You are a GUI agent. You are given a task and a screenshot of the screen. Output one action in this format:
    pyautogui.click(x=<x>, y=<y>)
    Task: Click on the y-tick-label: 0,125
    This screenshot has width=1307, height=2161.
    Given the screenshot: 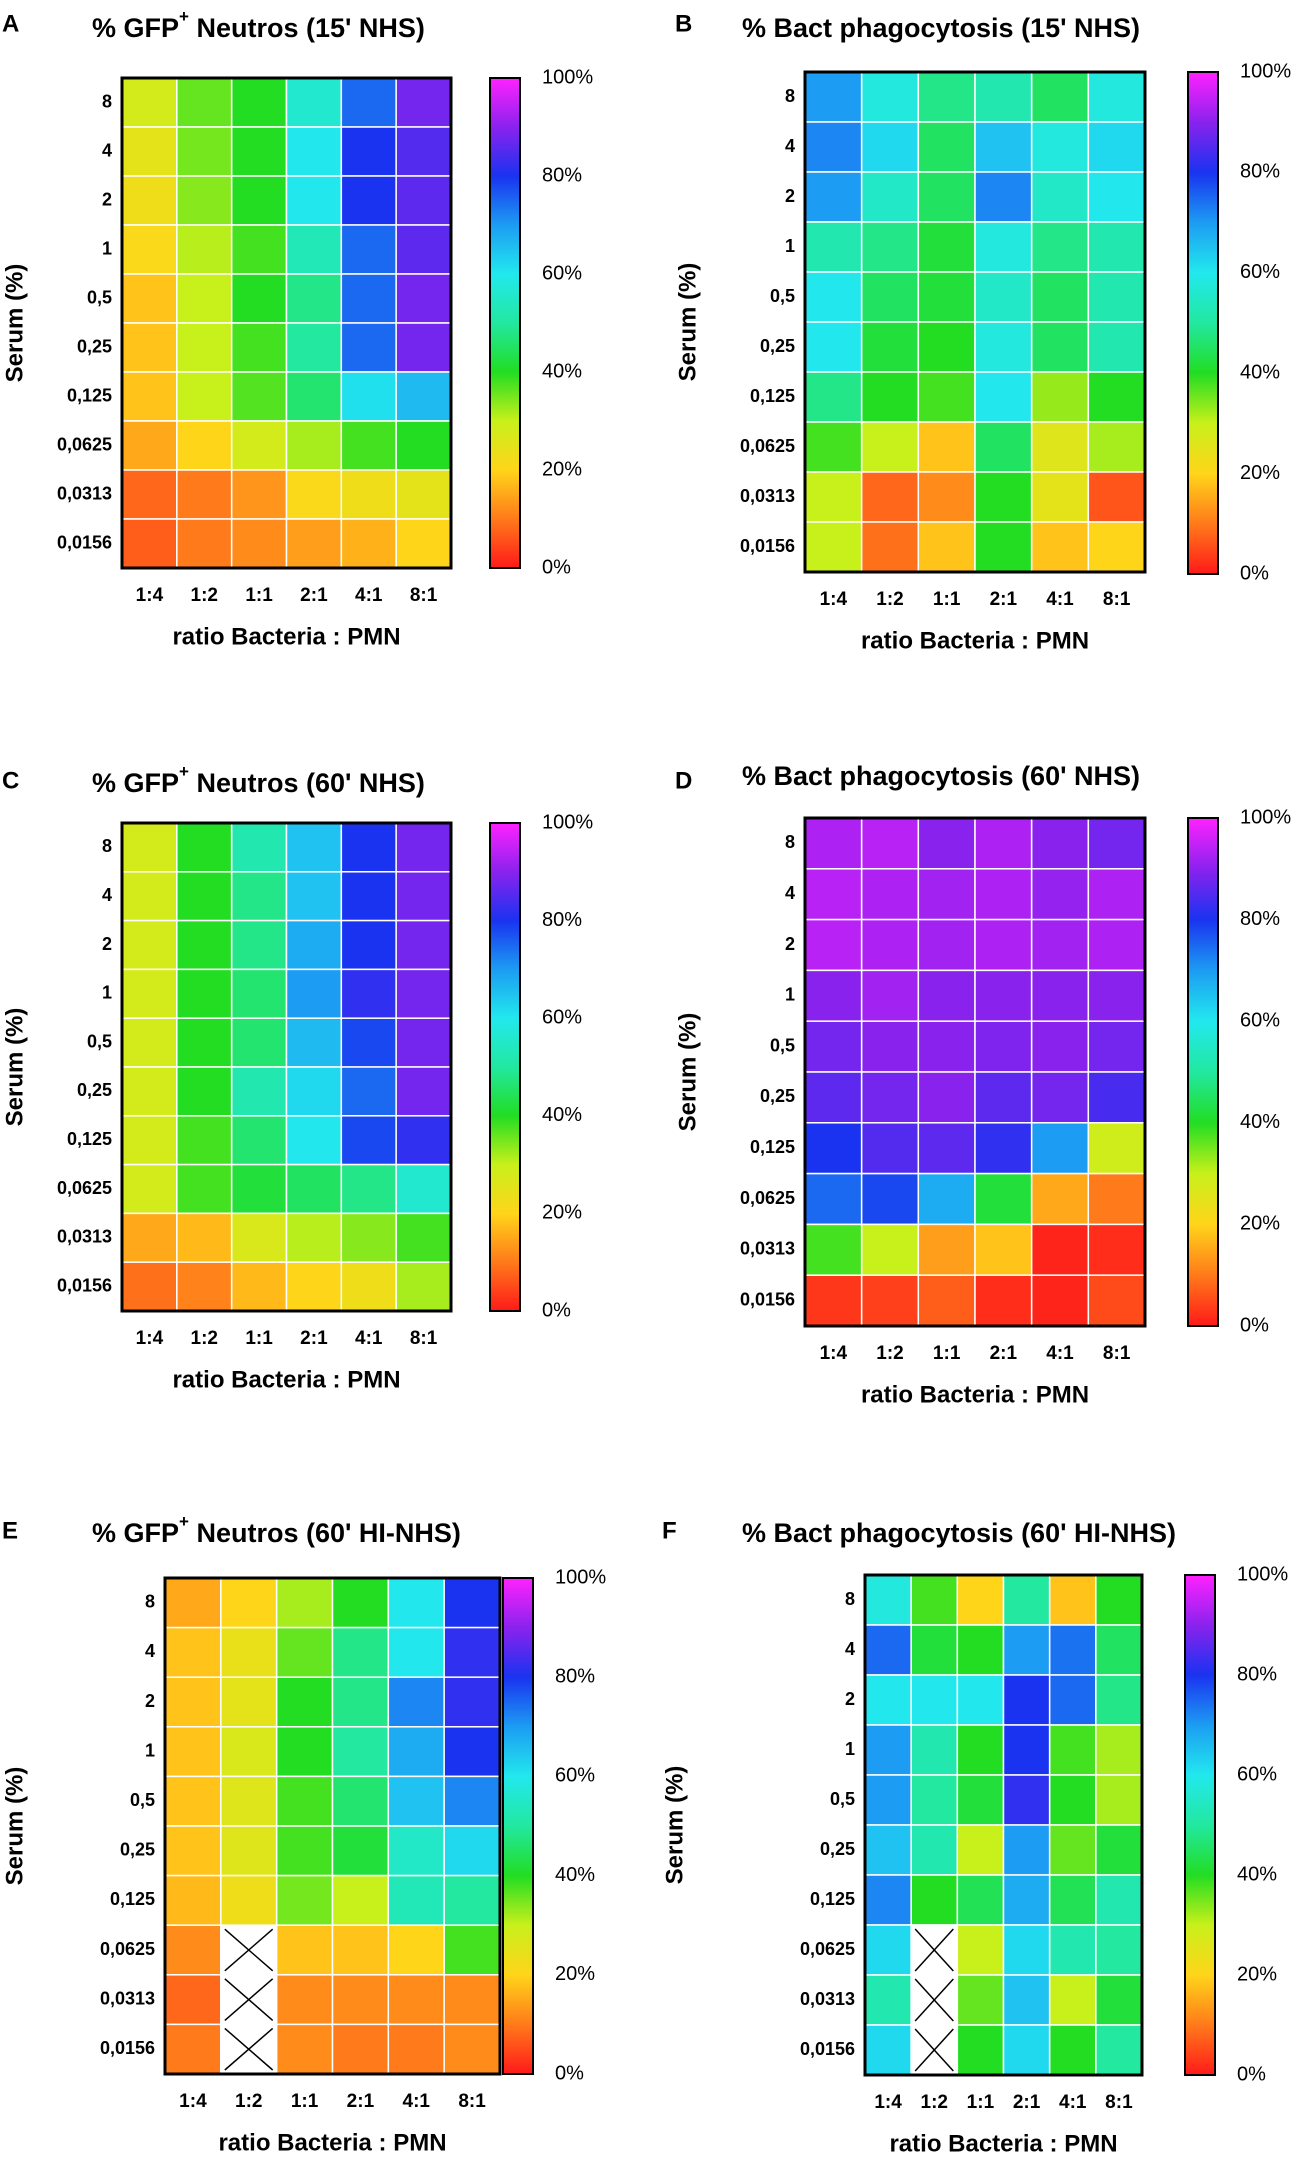 What is the action you would take?
    pyautogui.click(x=772, y=1147)
    